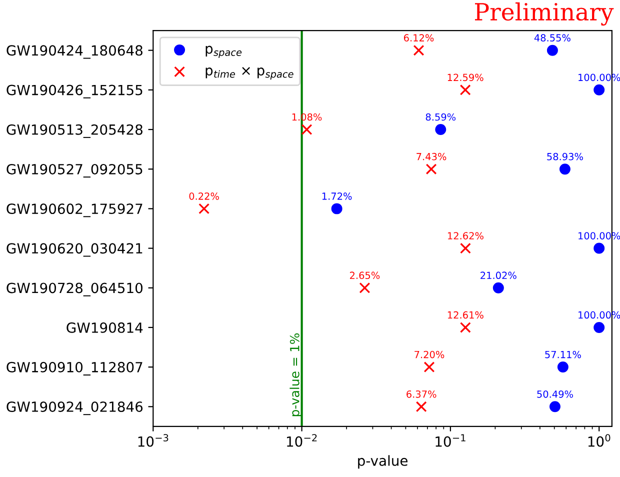 This screenshot has height=477, width=620. I want to click on x-tick-label: 10$^{0}$, so click(599, 440).